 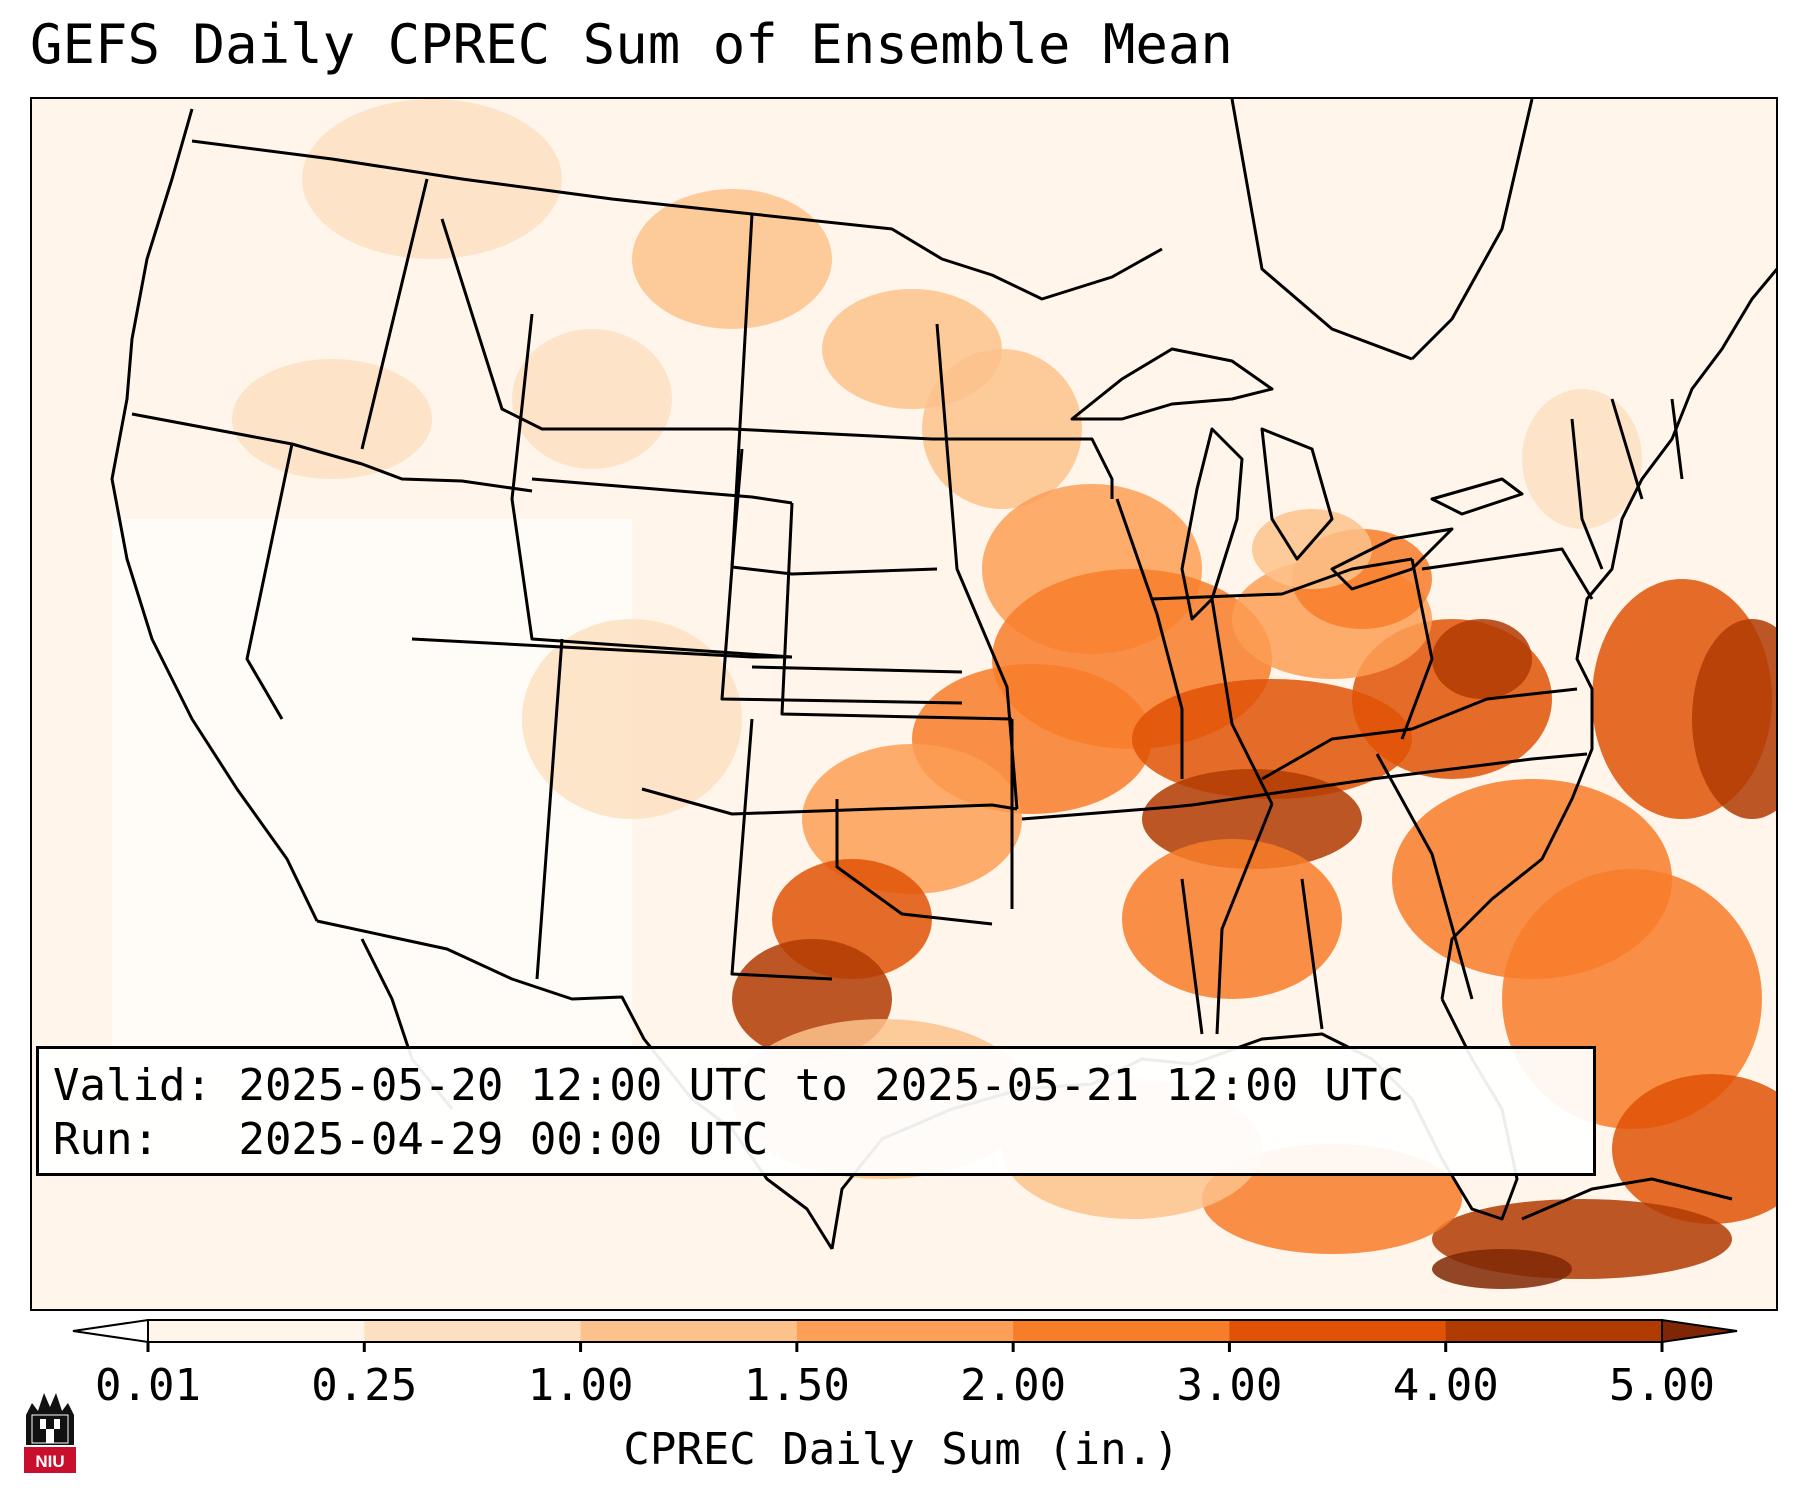 What do you see at coordinates (50, 1433) in the screenshot?
I see `niu-logo: NIU` at bounding box center [50, 1433].